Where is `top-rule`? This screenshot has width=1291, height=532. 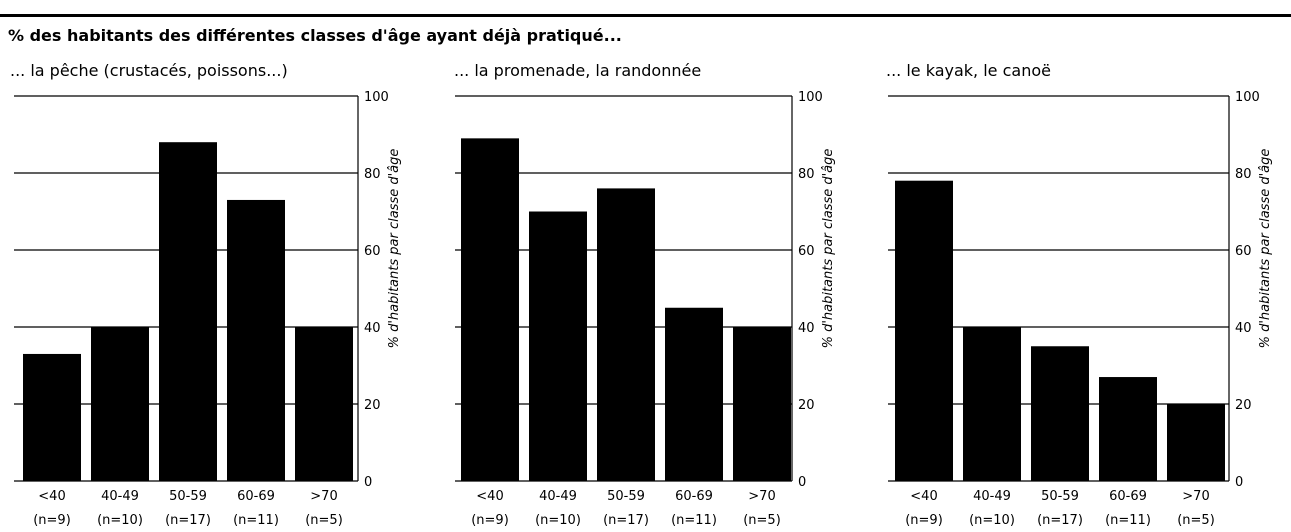 top-rule is located at coordinates (645, 15).